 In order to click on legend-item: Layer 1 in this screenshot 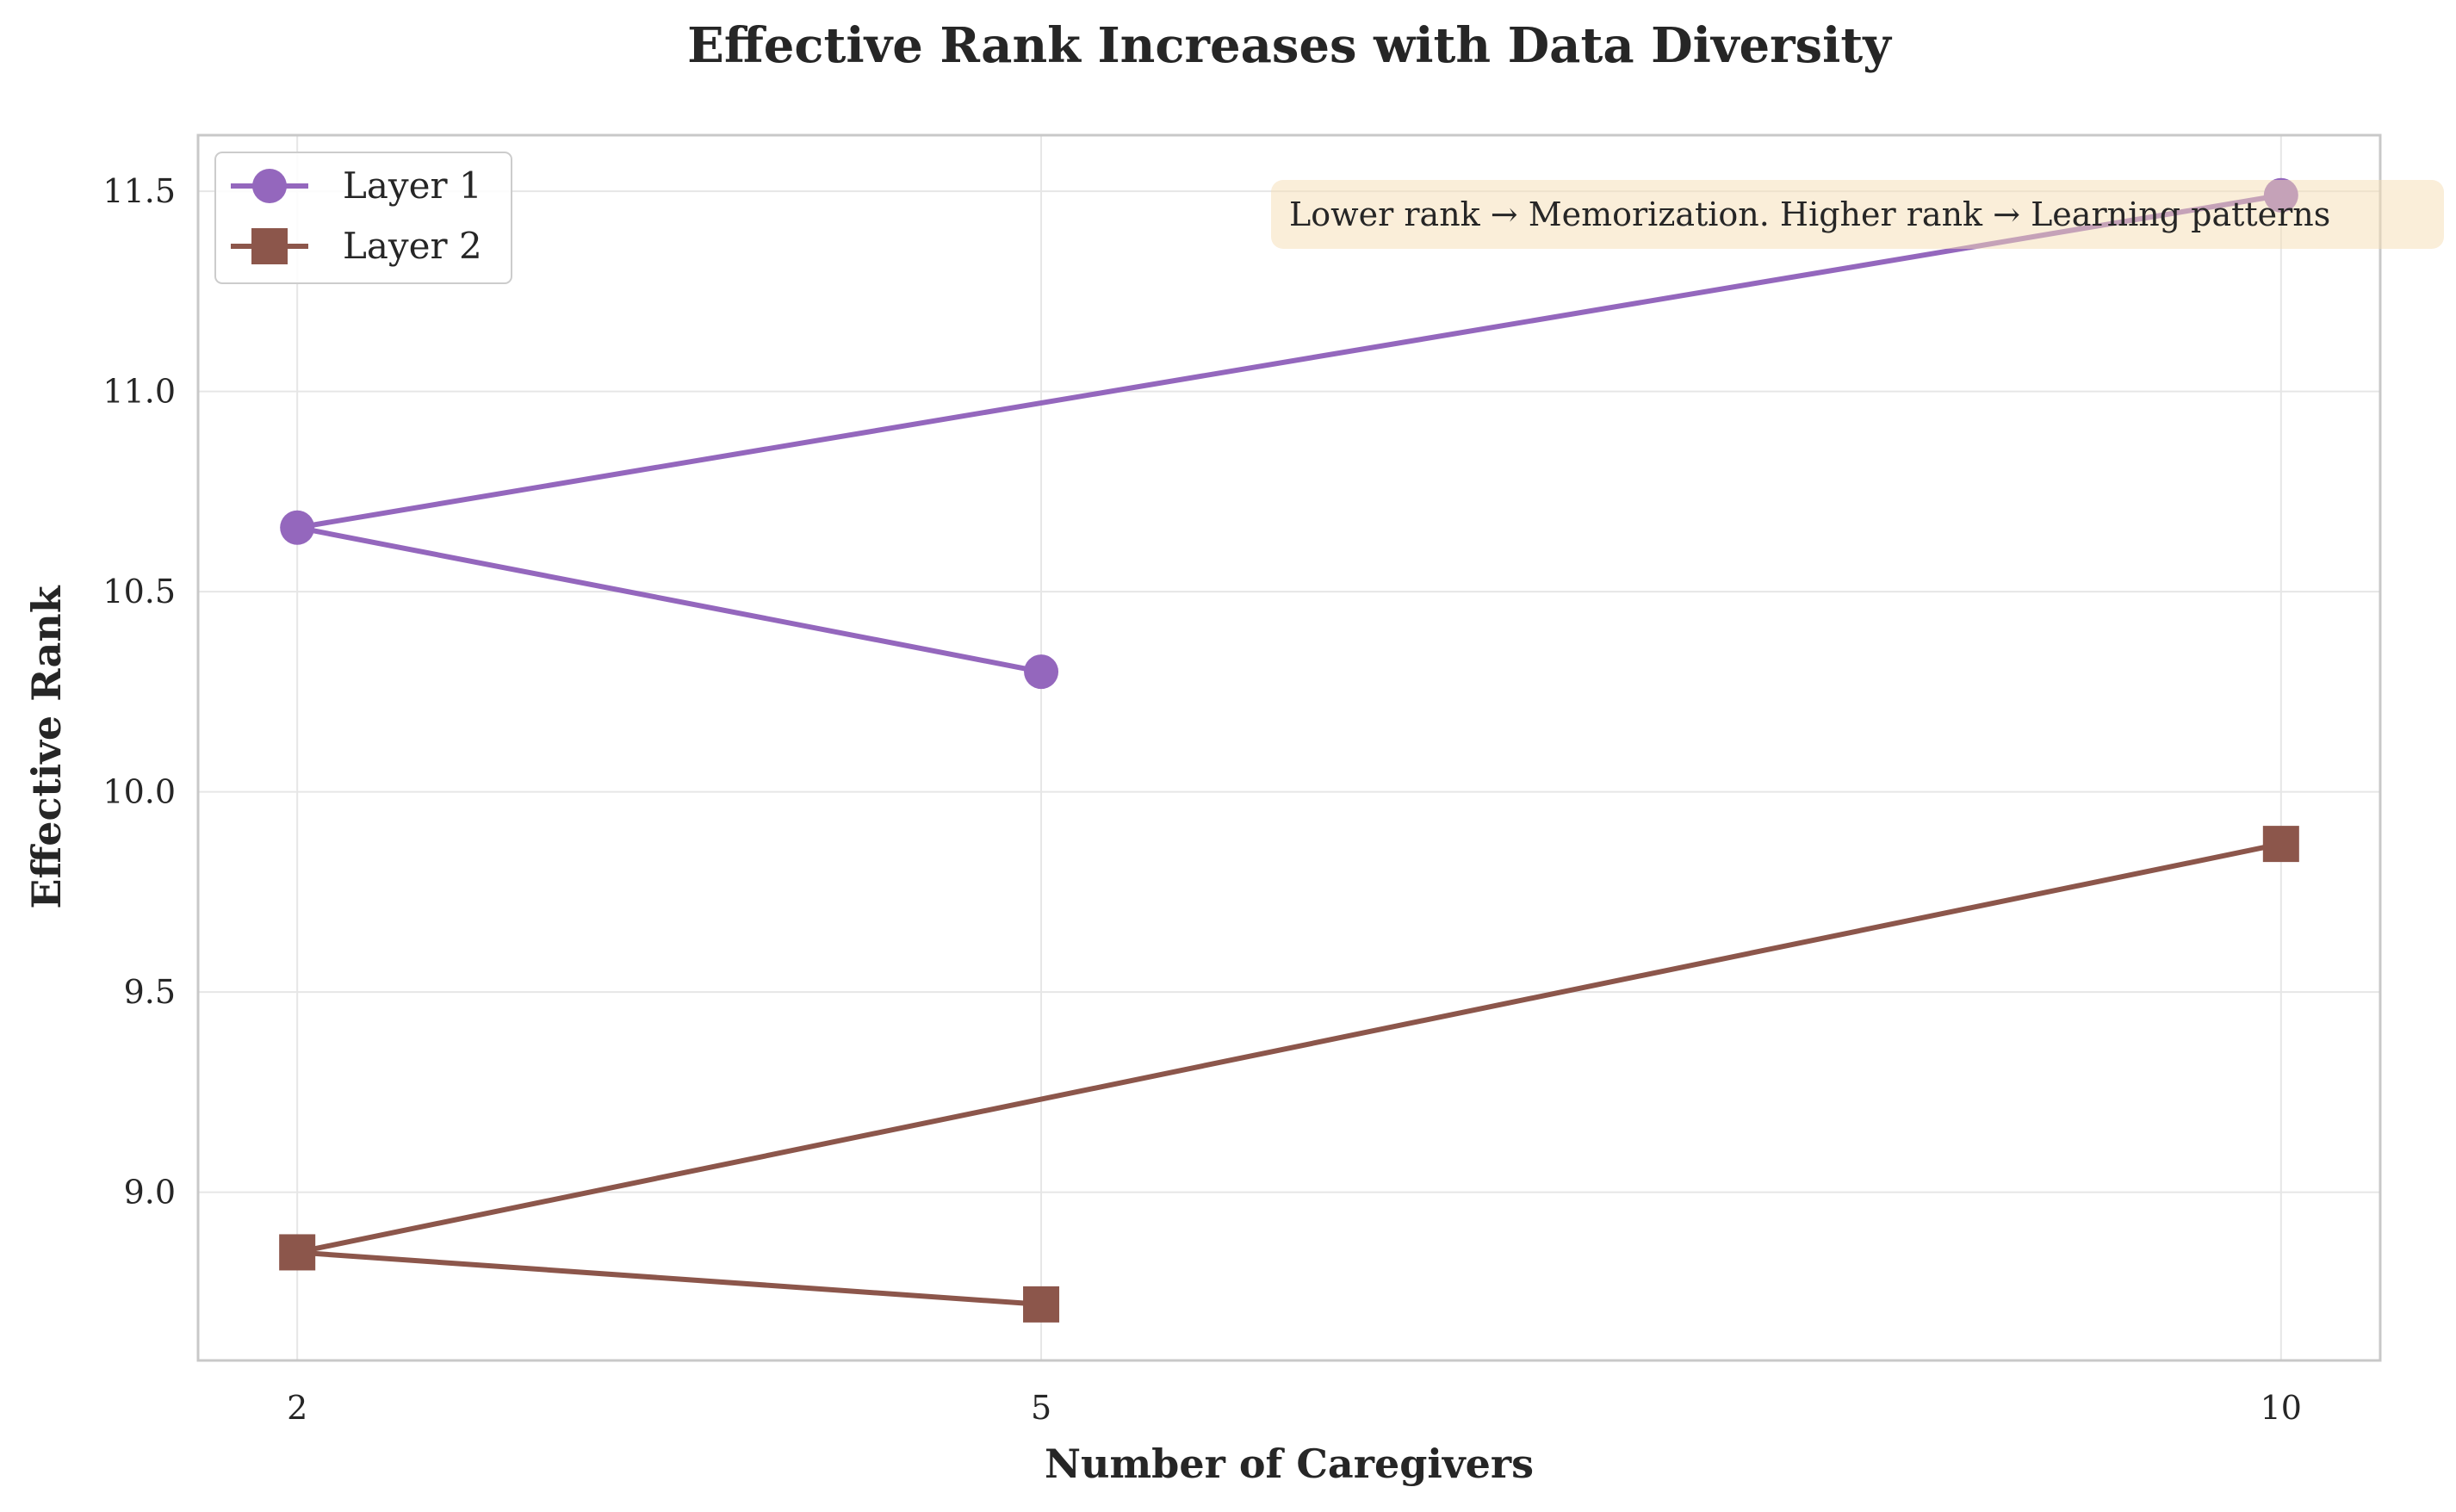, I will do `click(357, 185)`.